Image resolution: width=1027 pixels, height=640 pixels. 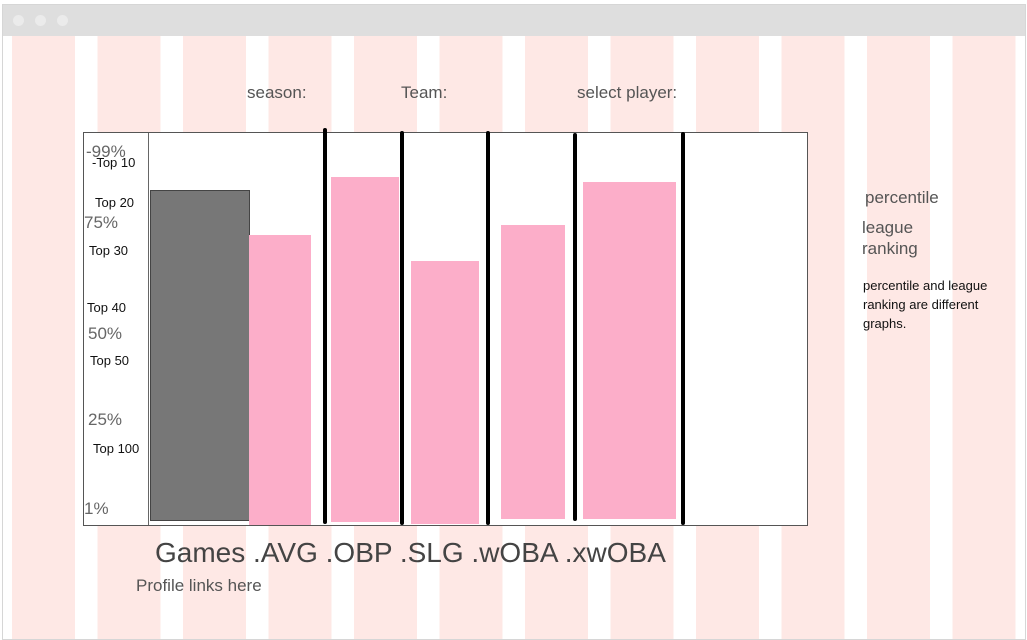 I want to click on bar-avg, so click(x=280, y=379).